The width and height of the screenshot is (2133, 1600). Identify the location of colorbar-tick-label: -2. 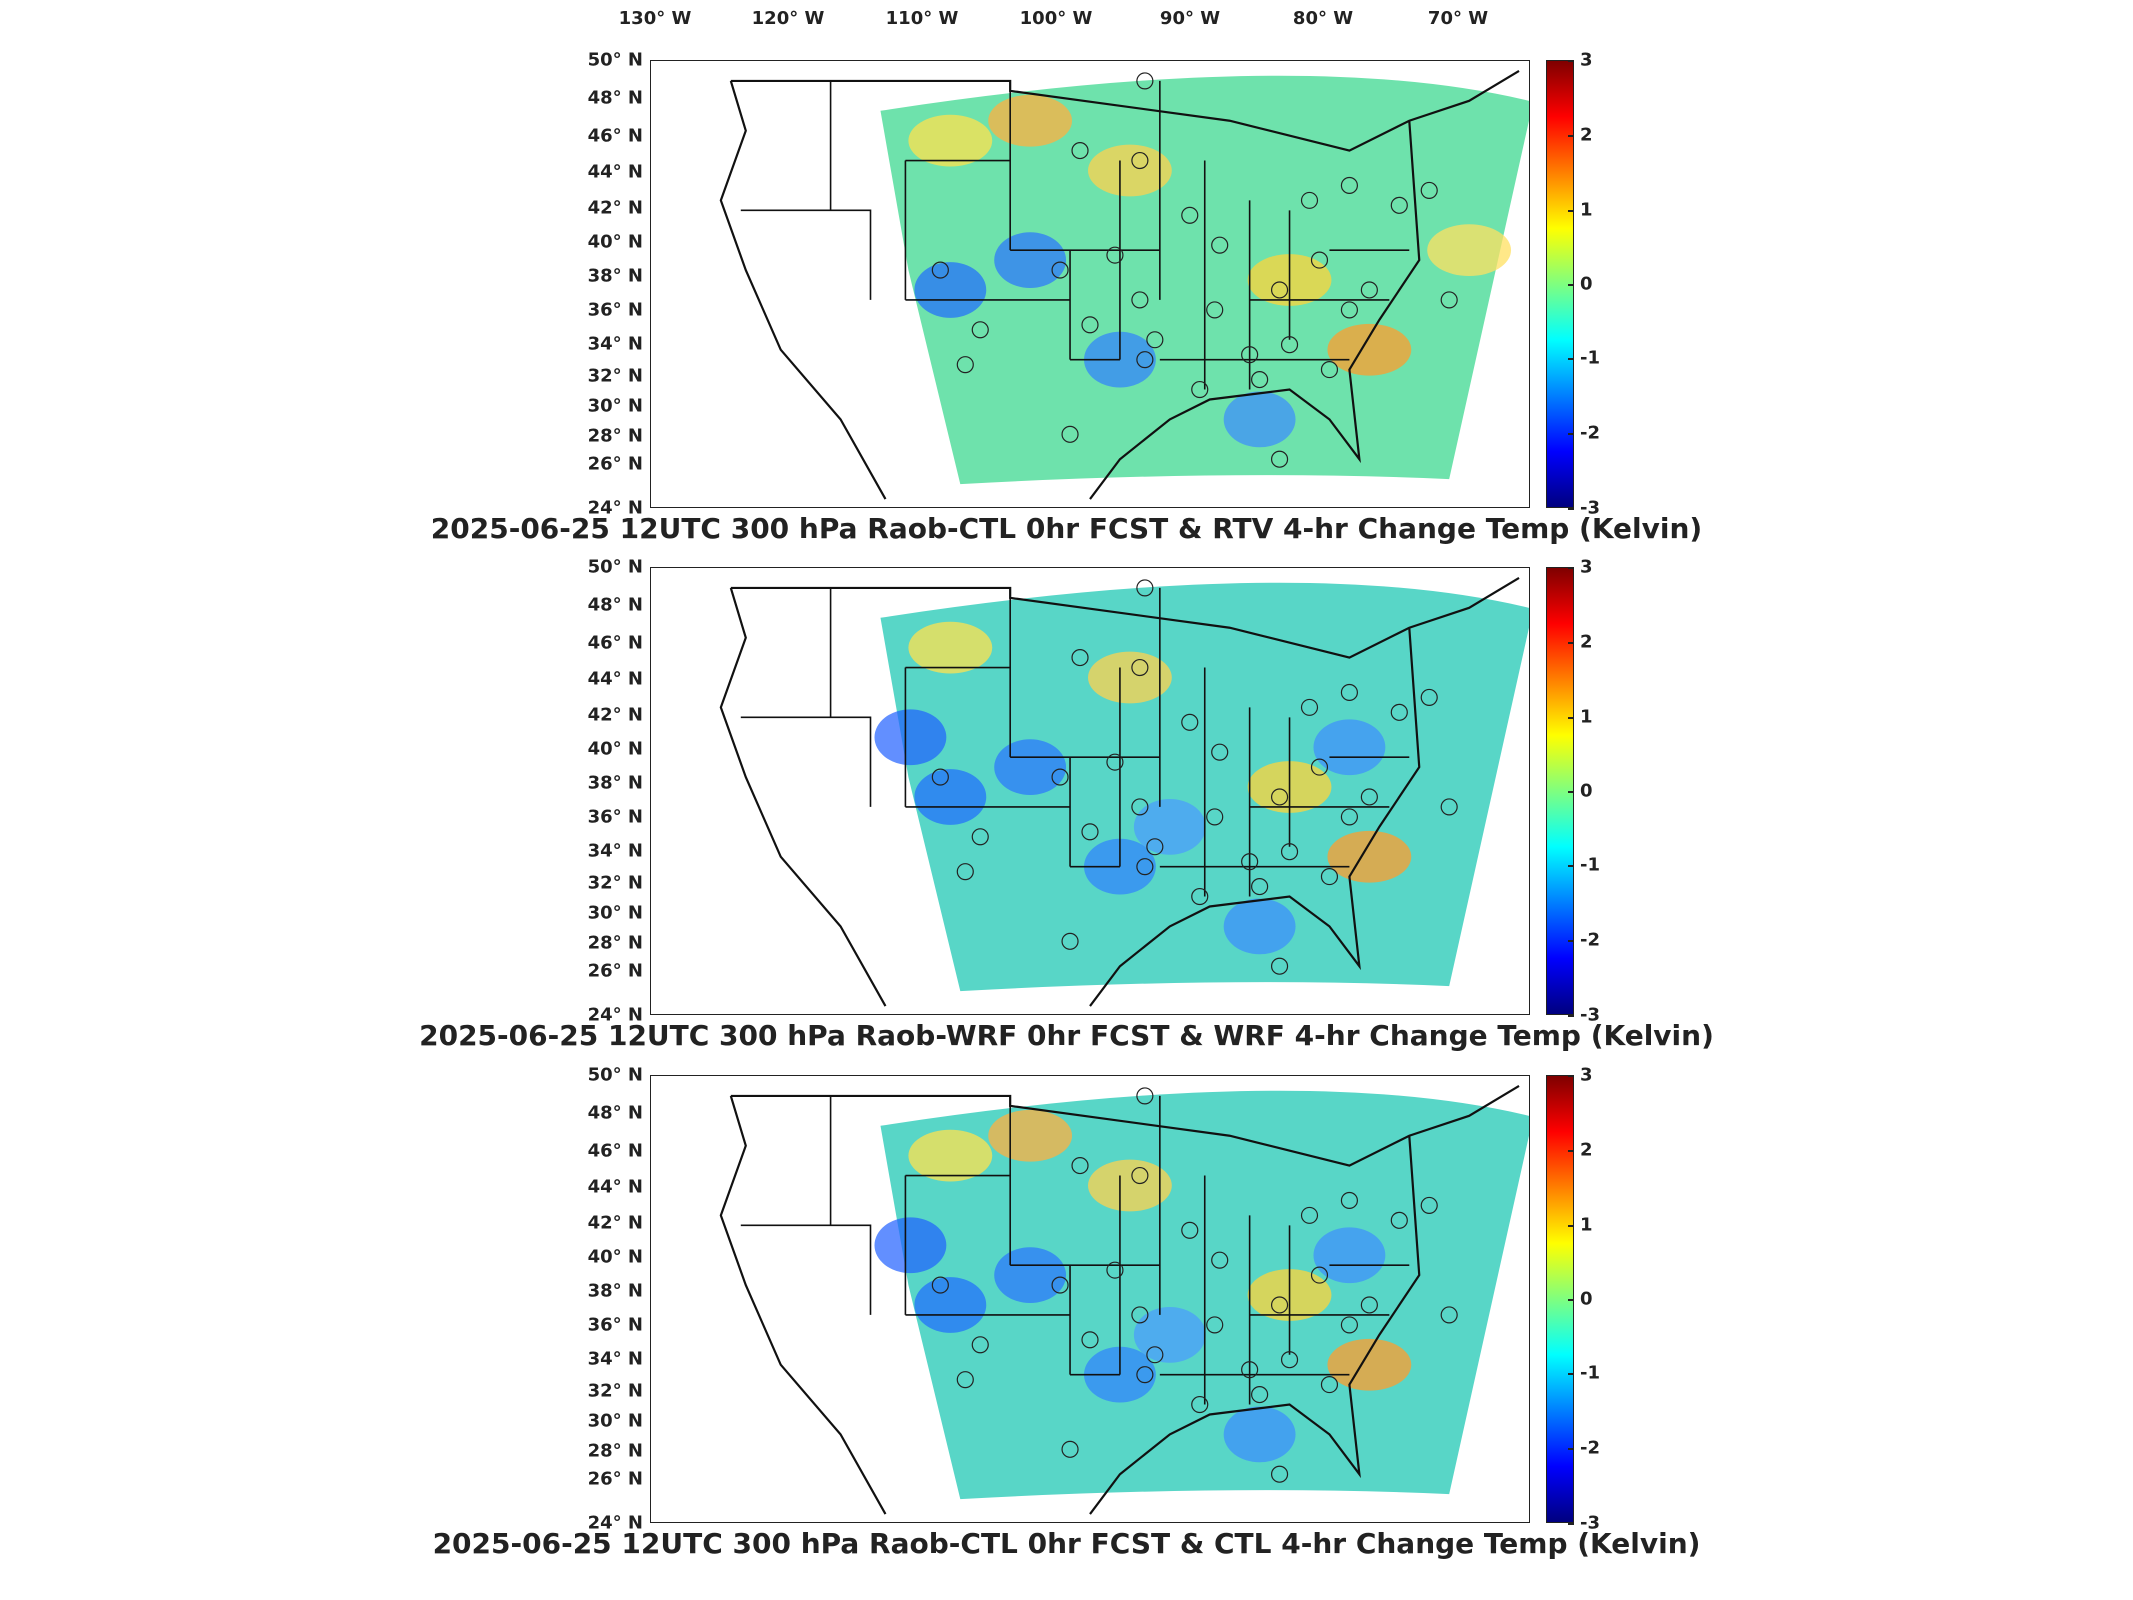
(1590, 433).